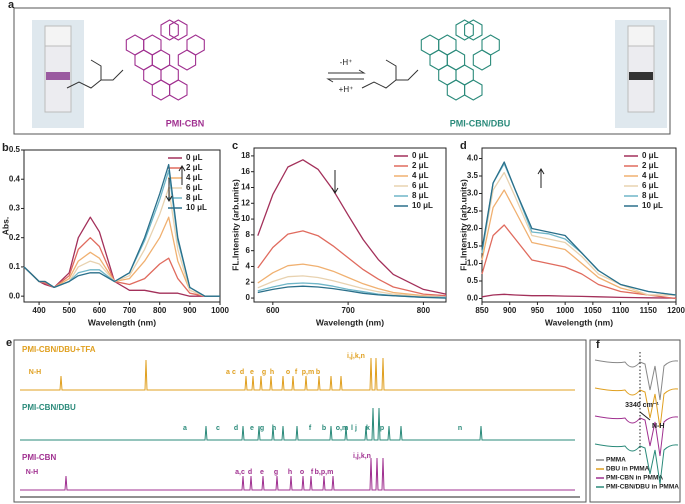 Image resolution: width=685 pixels, height=504 pixels. Describe the element at coordinates (245, 202) in the screenshot. I see `y-tick-label: 12` at that location.